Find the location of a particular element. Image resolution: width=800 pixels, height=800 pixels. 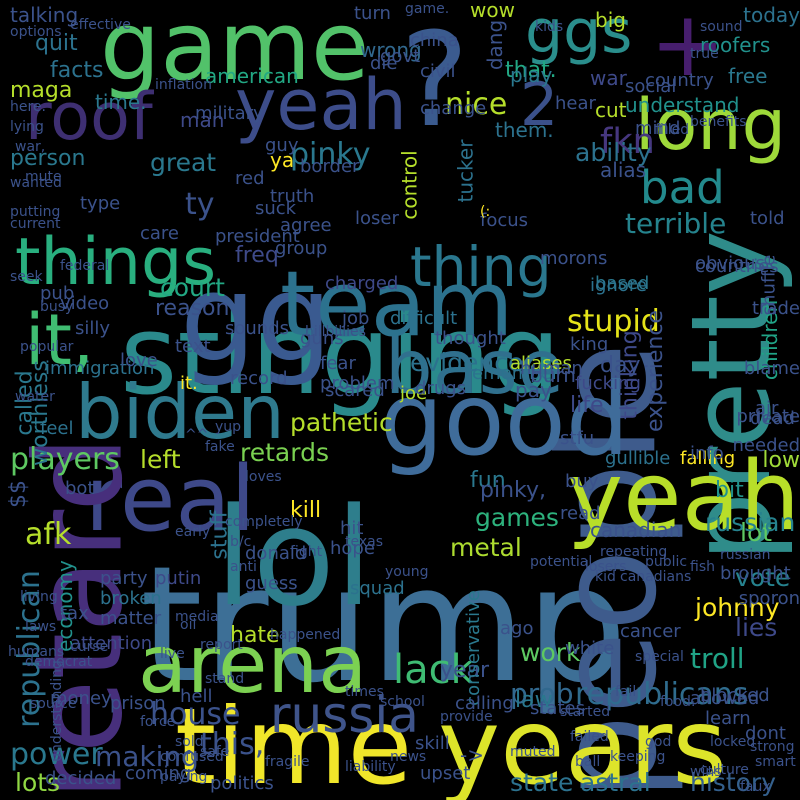

word-anti: anti is located at coordinates (243, 567).